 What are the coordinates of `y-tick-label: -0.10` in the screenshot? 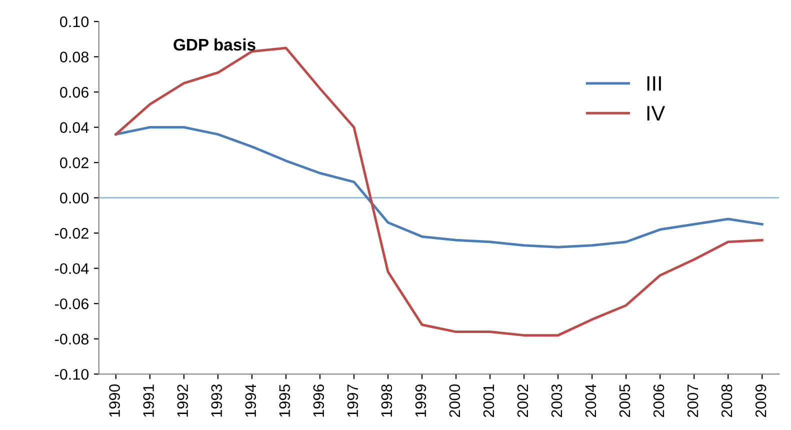 It's located at (72, 374).